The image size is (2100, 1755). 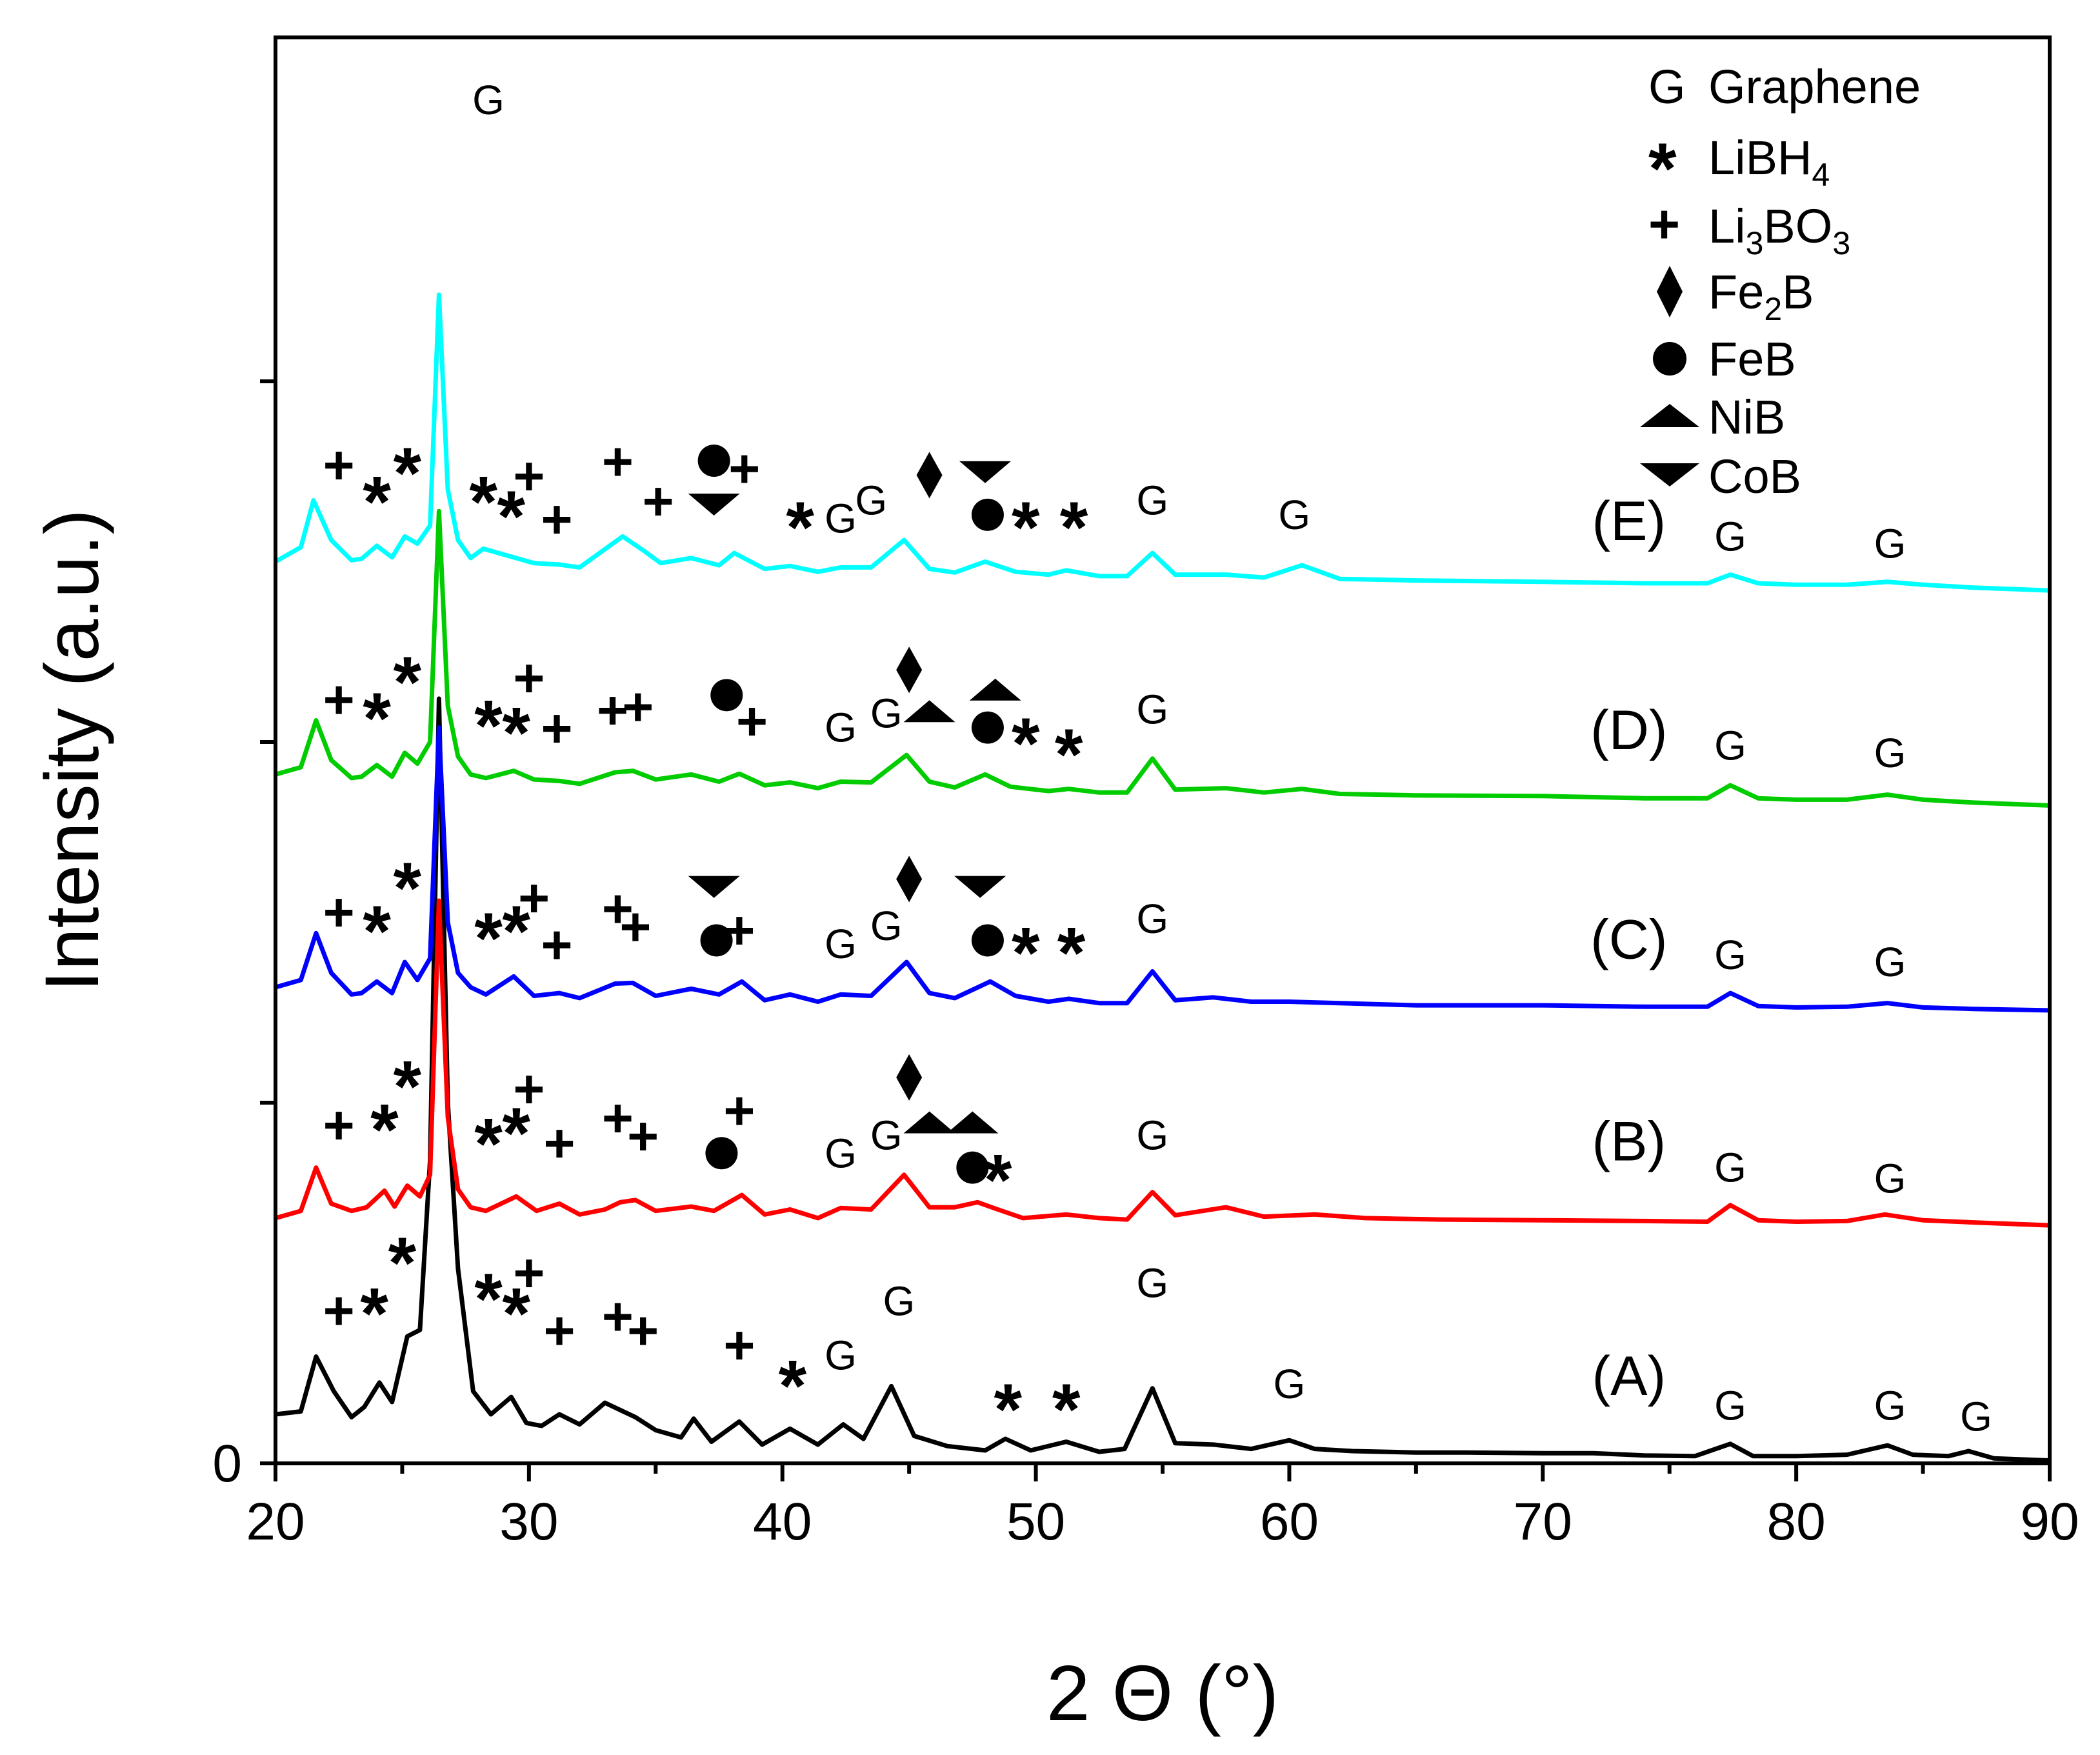 I want to click on legend-entry-nib: NiB, so click(x=1712, y=417).